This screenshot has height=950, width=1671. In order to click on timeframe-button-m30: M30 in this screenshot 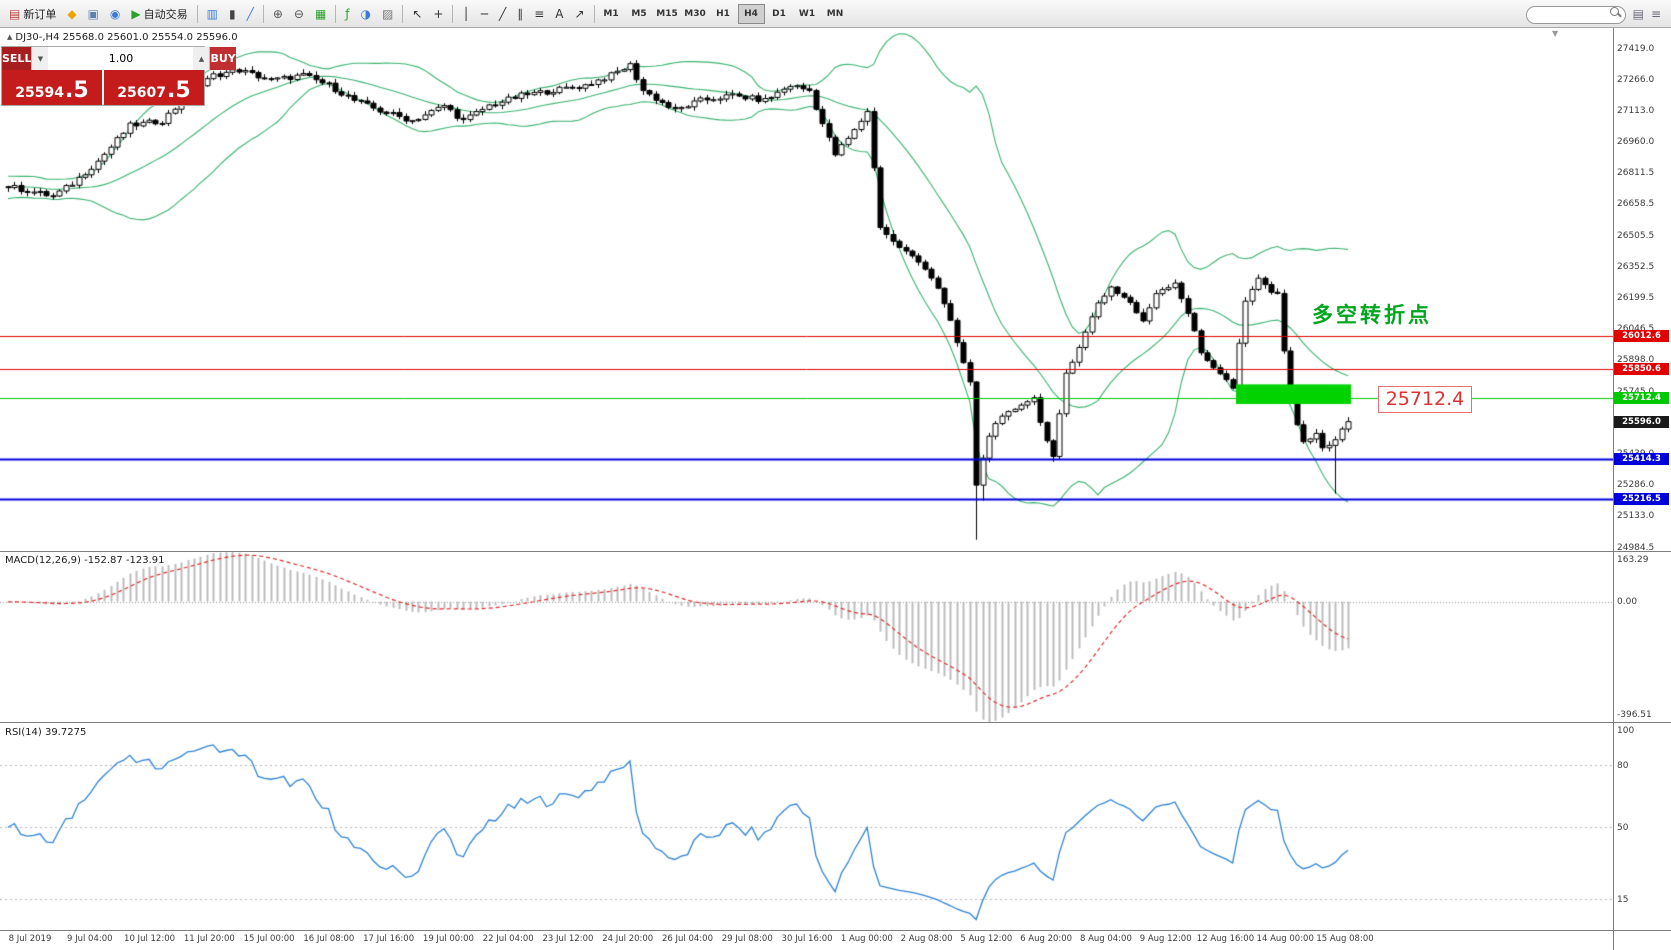, I will do `click(695, 14)`.